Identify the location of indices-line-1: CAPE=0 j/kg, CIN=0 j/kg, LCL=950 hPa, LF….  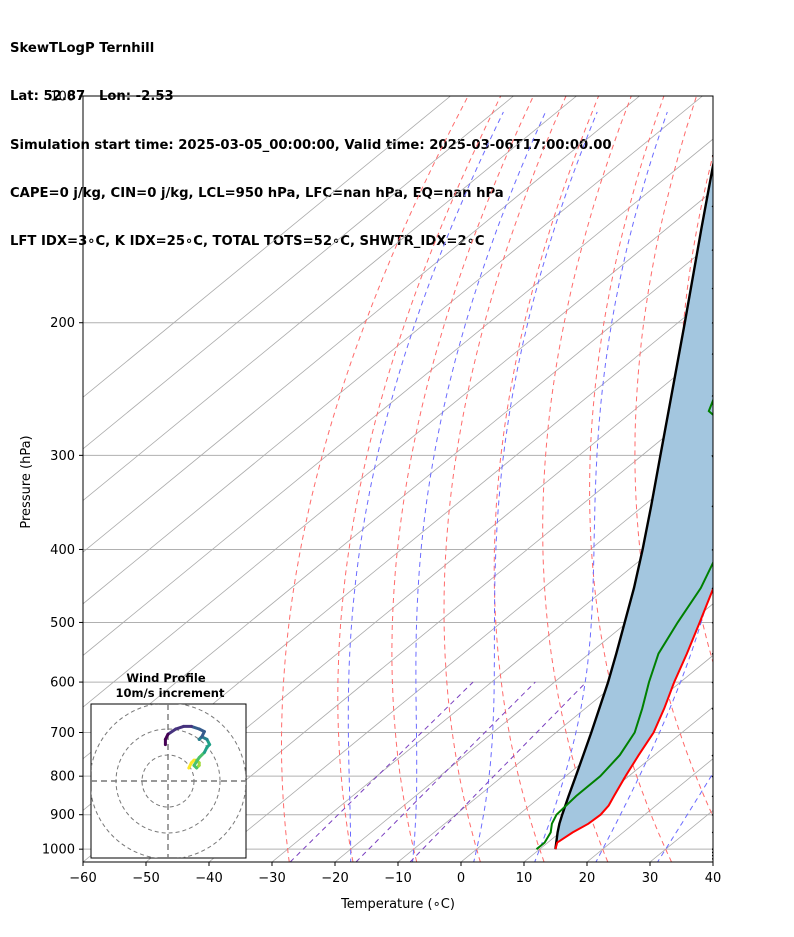
(257, 194).